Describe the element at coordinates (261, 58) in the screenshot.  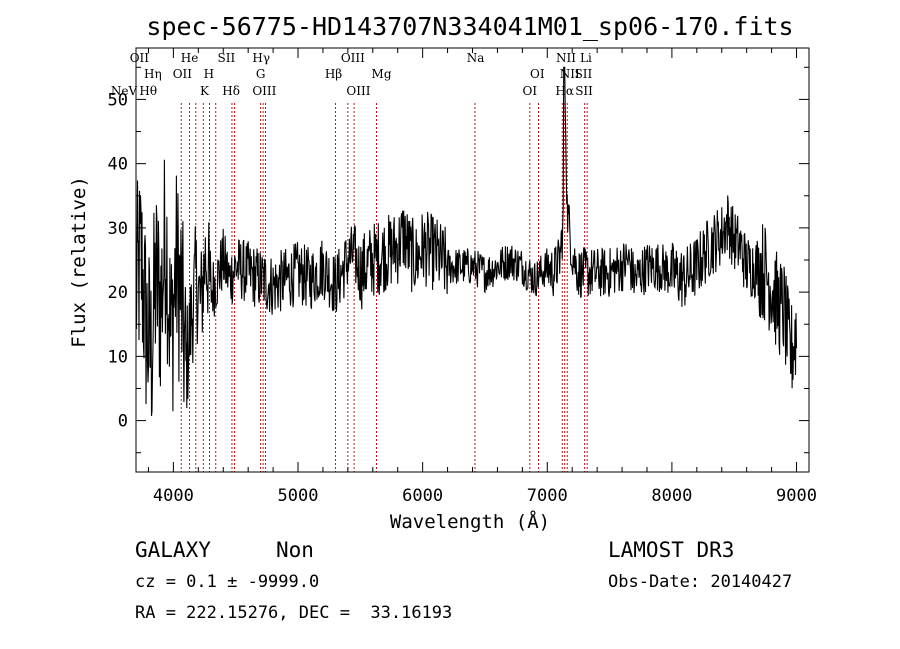
I see `spectral-line-label: Hγ` at that location.